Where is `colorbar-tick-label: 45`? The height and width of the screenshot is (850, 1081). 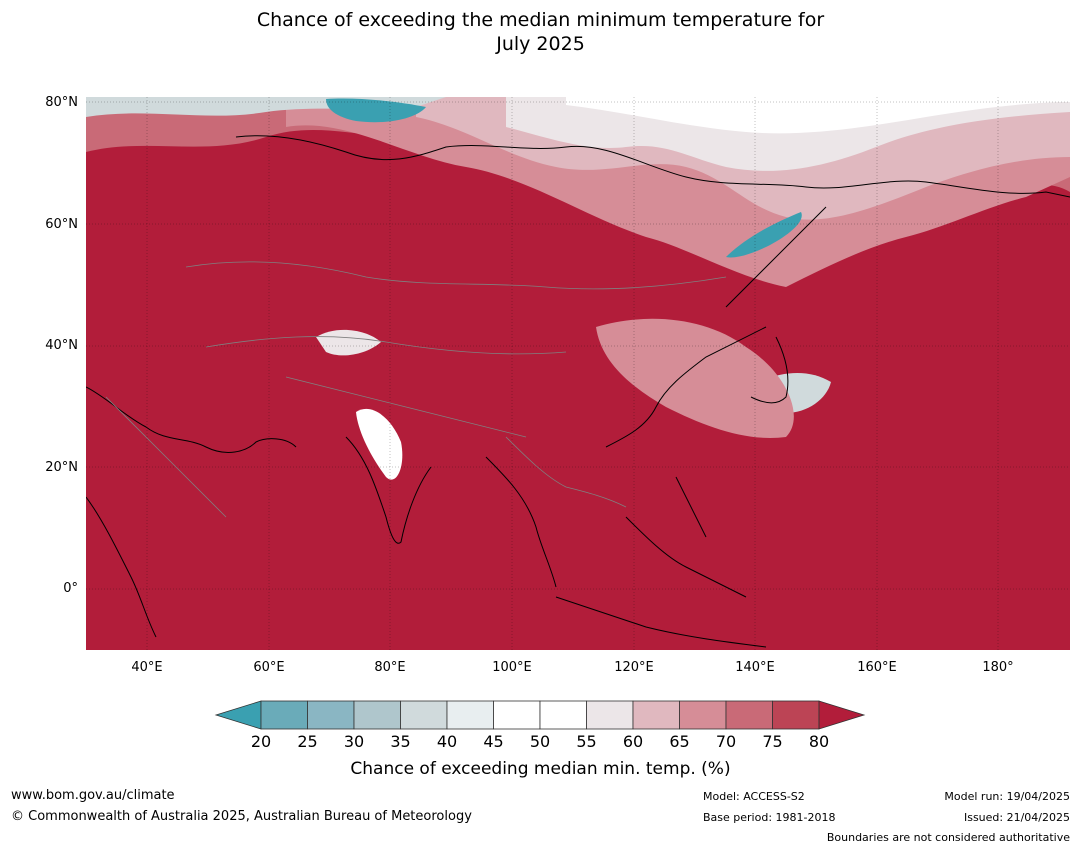
colorbar-tick-label: 45 is located at coordinates (493, 741).